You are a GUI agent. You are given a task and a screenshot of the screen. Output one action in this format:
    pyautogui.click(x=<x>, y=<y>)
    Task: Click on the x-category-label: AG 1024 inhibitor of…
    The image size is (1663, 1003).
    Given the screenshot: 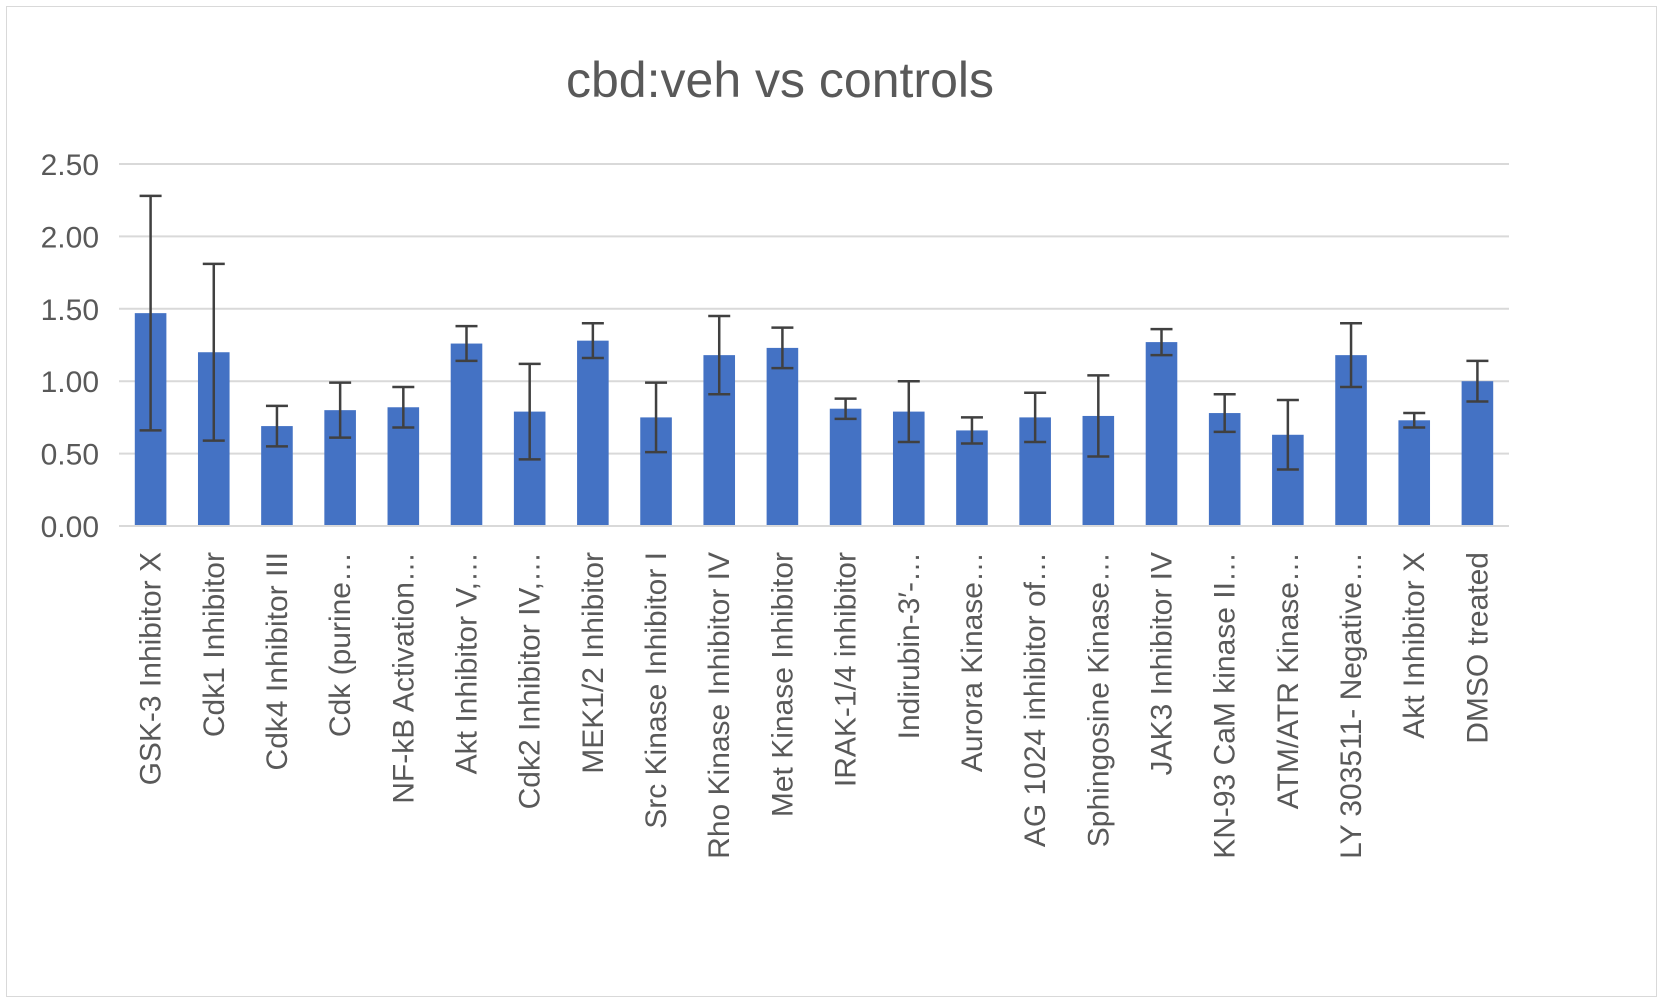 What is the action you would take?
    pyautogui.click(x=1035, y=699)
    